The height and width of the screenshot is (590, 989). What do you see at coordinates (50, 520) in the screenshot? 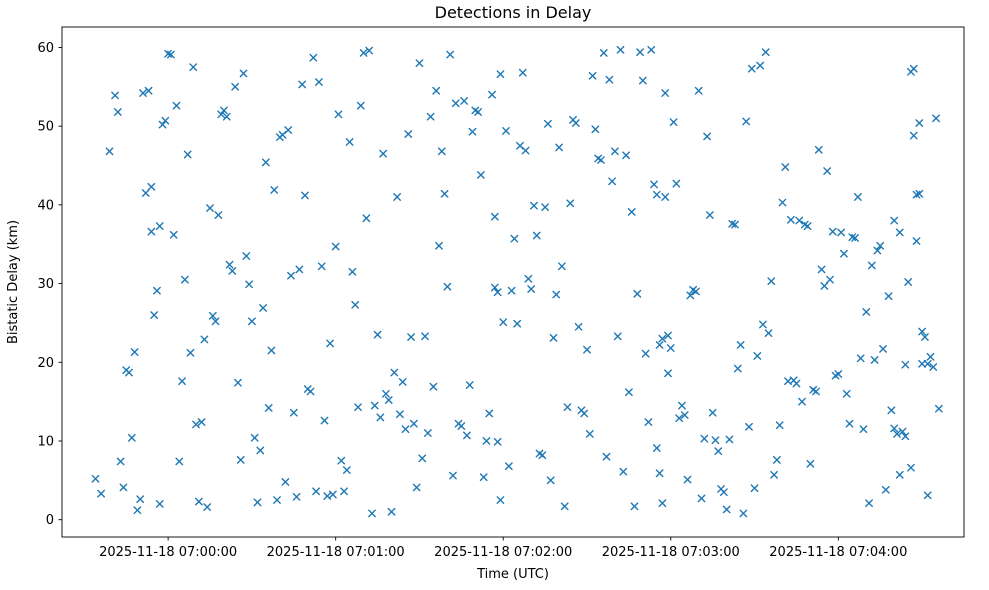
I see `y-tick-label: 0` at bounding box center [50, 520].